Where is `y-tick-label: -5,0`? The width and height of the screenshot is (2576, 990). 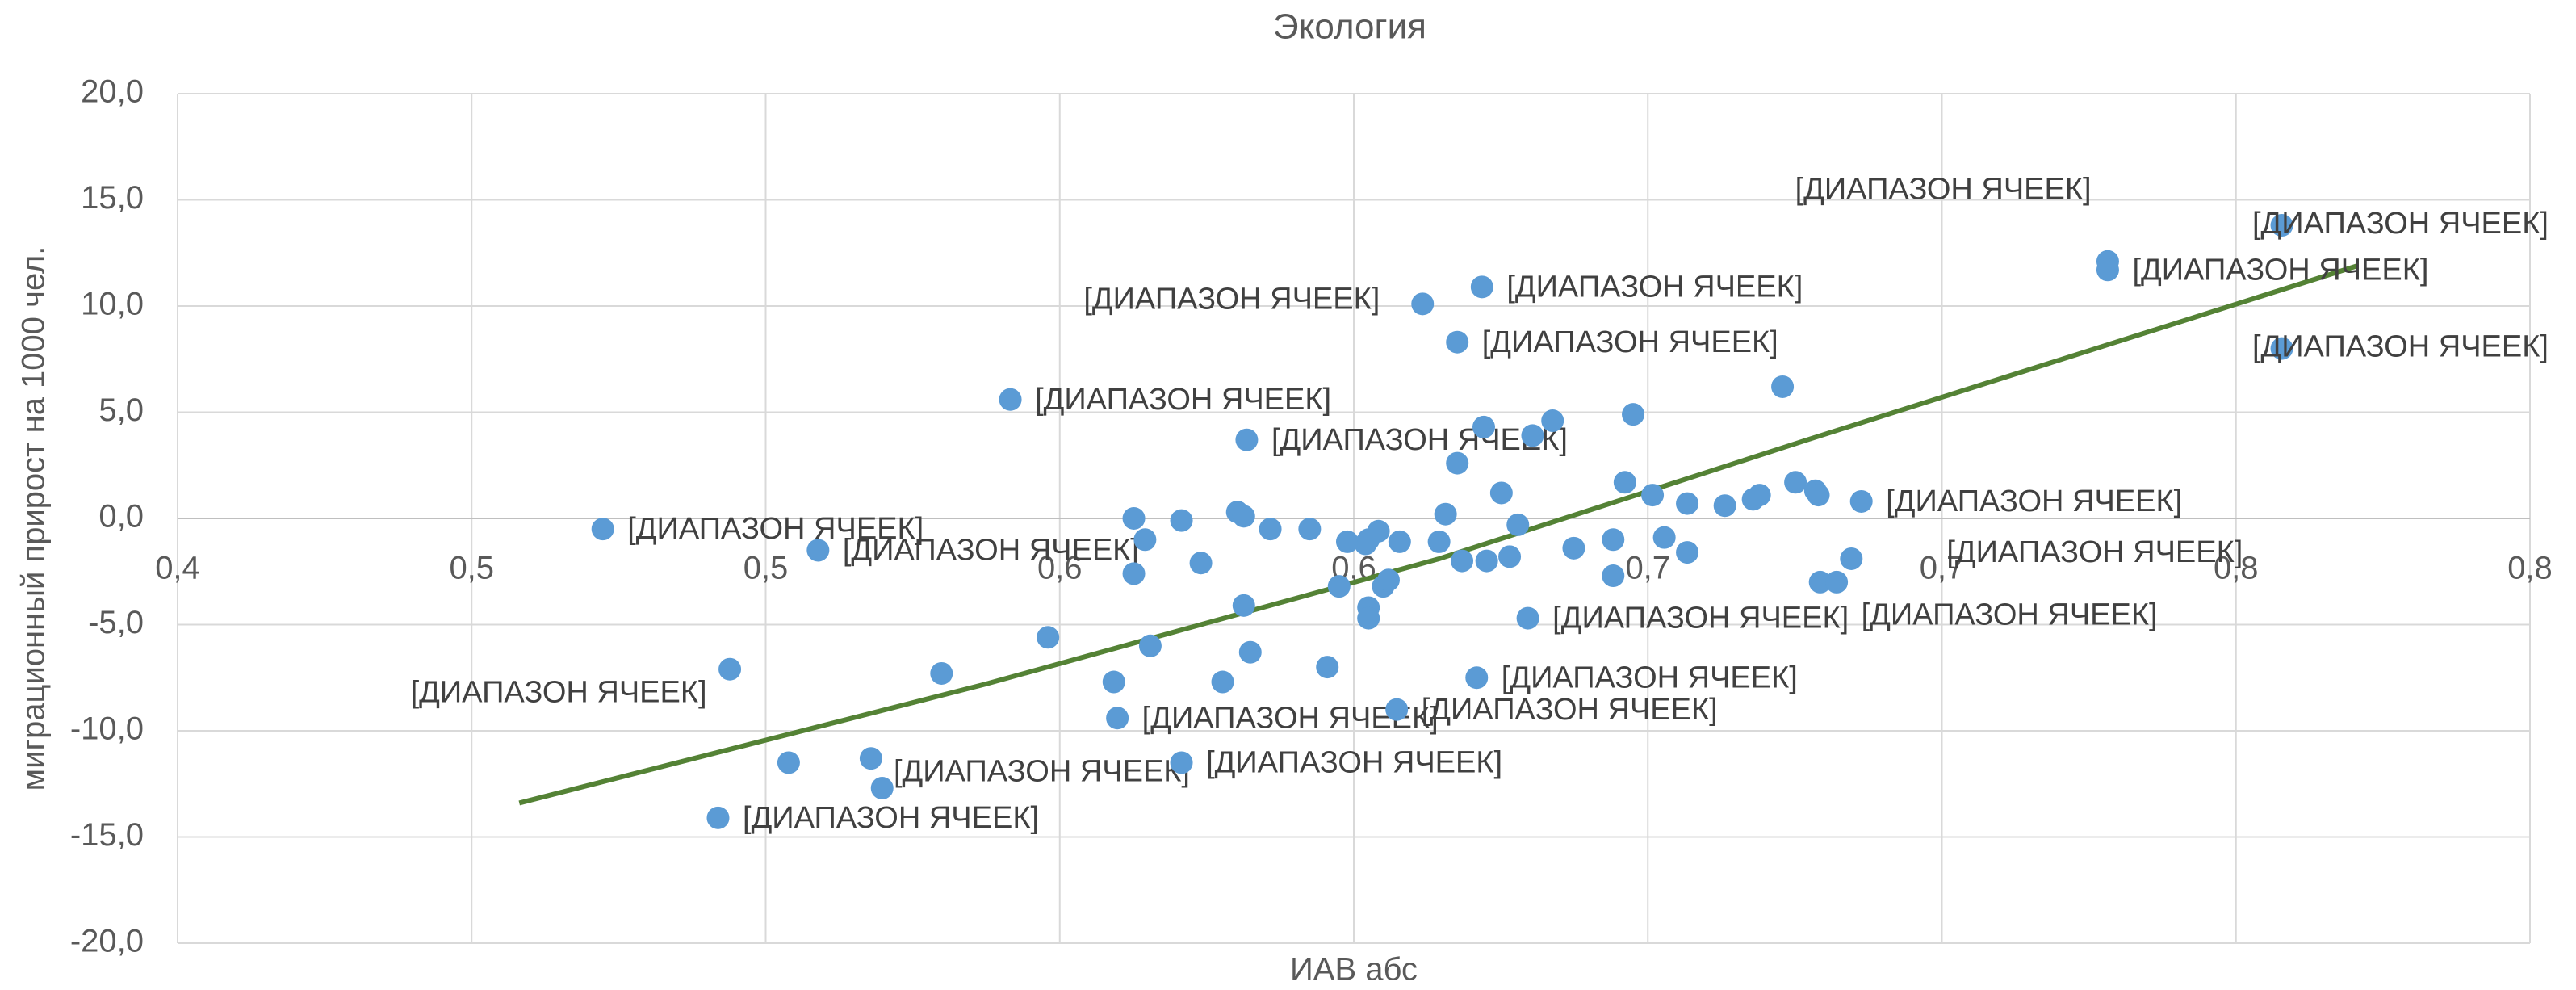
y-tick-label: -5,0 is located at coordinates (116, 622).